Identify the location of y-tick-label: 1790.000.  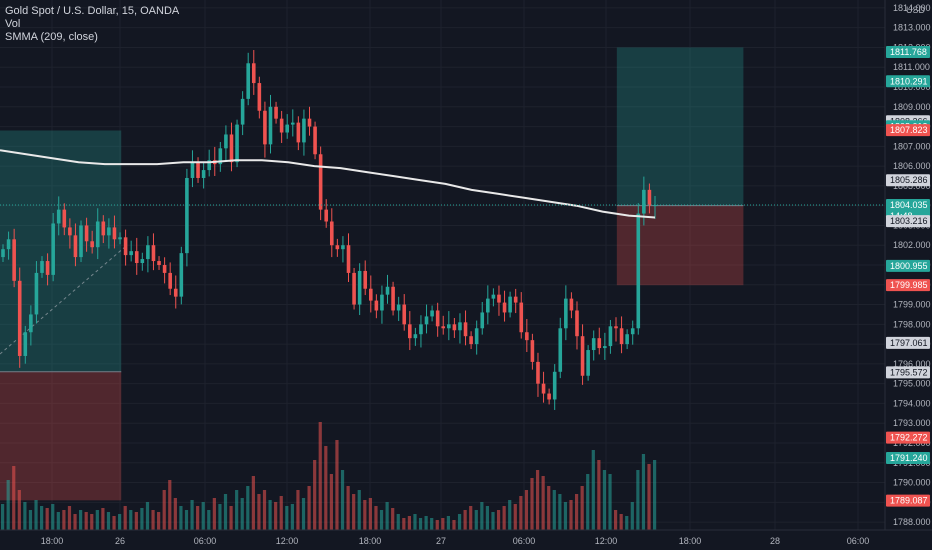
(912, 483).